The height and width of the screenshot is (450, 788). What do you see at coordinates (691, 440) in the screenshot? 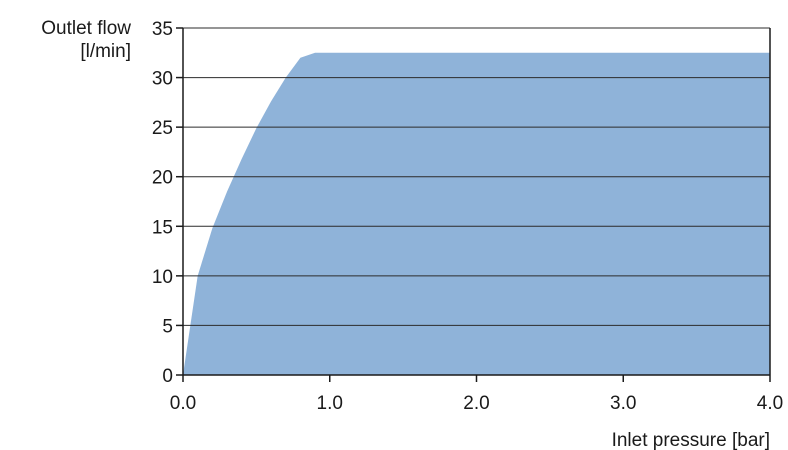
I see `x-axis-title: Inlet pressure [bar]` at bounding box center [691, 440].